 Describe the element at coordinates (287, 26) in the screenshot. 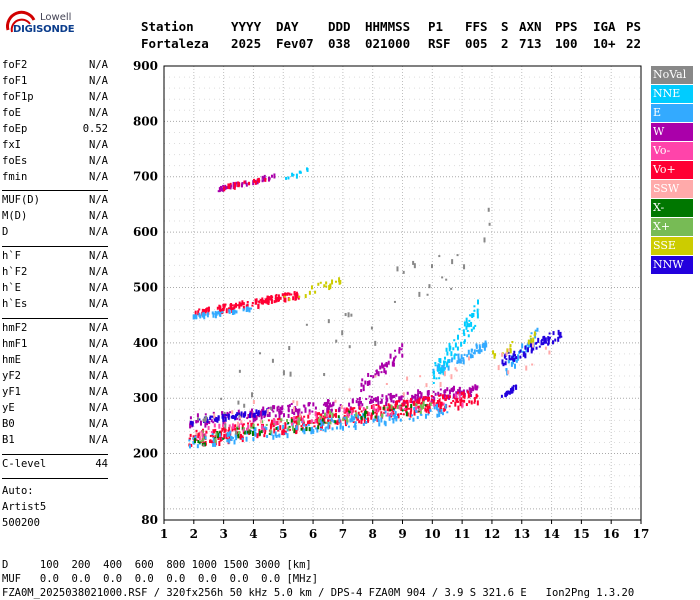

I see `header-label-2: DAY` at that location.